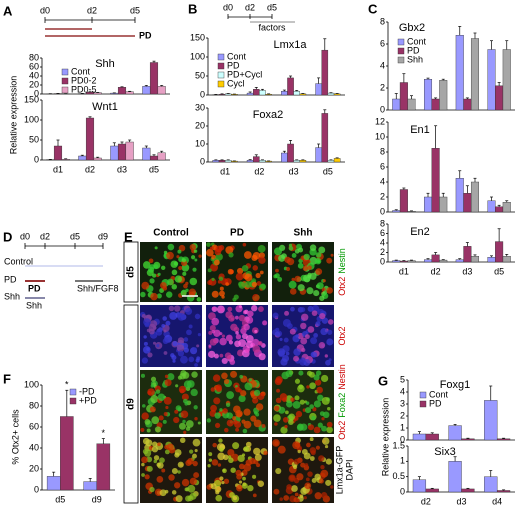 The width and height of the screenshot is (520, 507). Describe the element at coordinates (339, 470) in the screenshot. I see `stain-label: Lmx1a-GFP` at that location.